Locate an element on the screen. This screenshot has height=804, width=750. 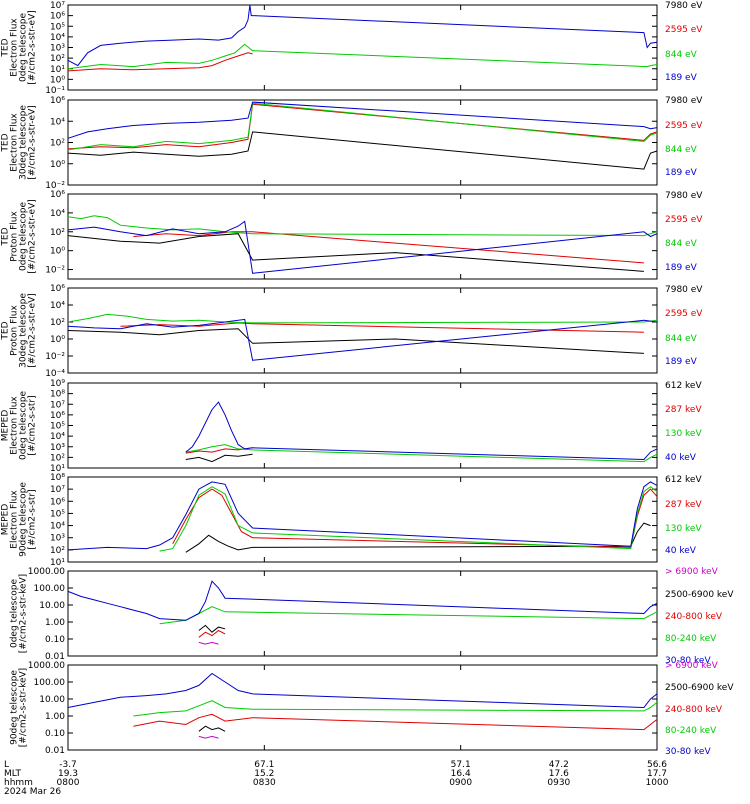
x-tick-label-l: 57.1 is located at coordinates (461, 765).